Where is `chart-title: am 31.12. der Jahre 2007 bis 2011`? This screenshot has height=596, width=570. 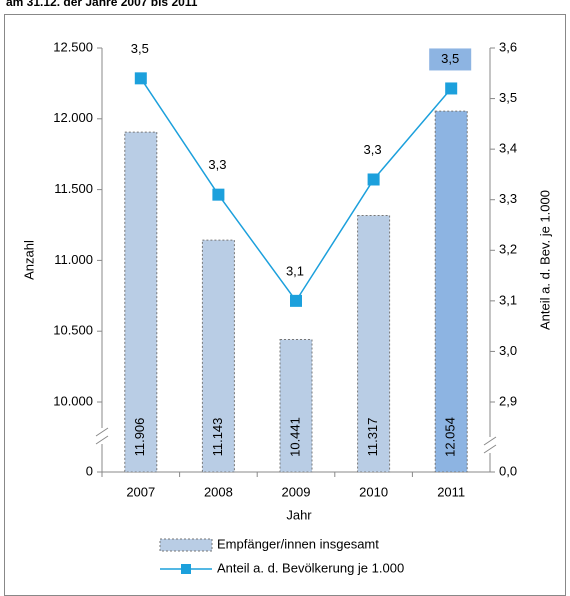 chart-title: am 31.12. der Jahre 2007 bis 2011 is located at coordinates (102, 4).